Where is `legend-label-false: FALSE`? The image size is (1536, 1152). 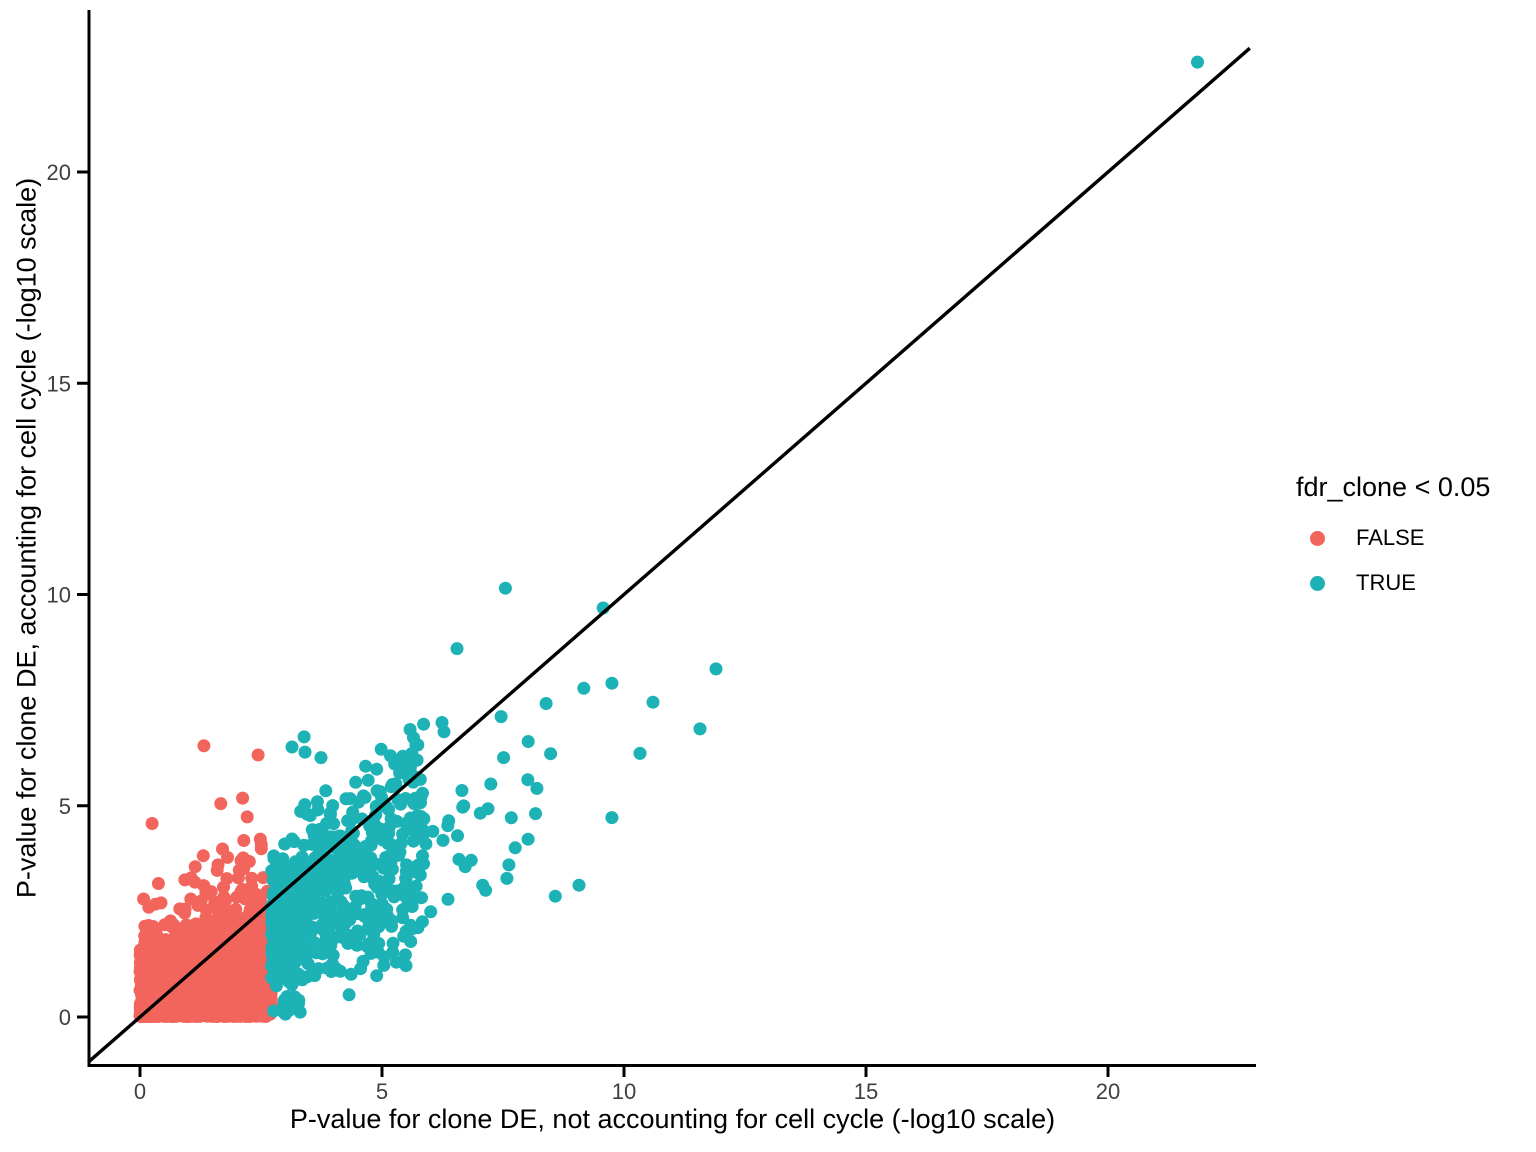 legend-label-false: FALSE is located at coordinates (1390, 537).